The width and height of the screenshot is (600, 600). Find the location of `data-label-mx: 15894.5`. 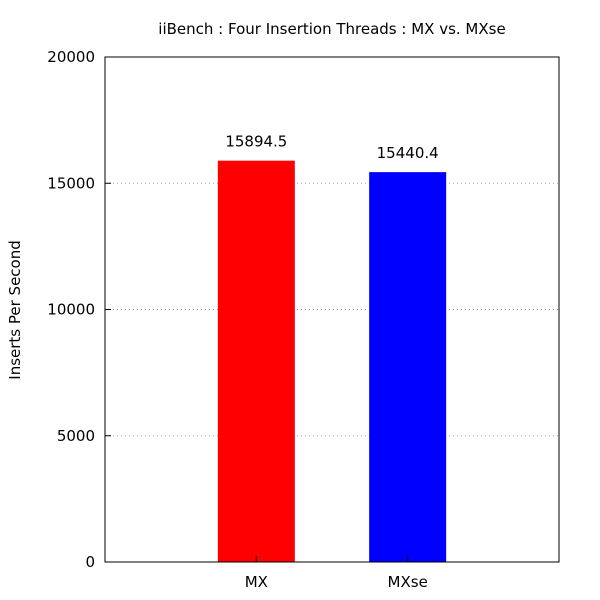

data-label-mx: 15894.5 is located at coordinates (256, 142).